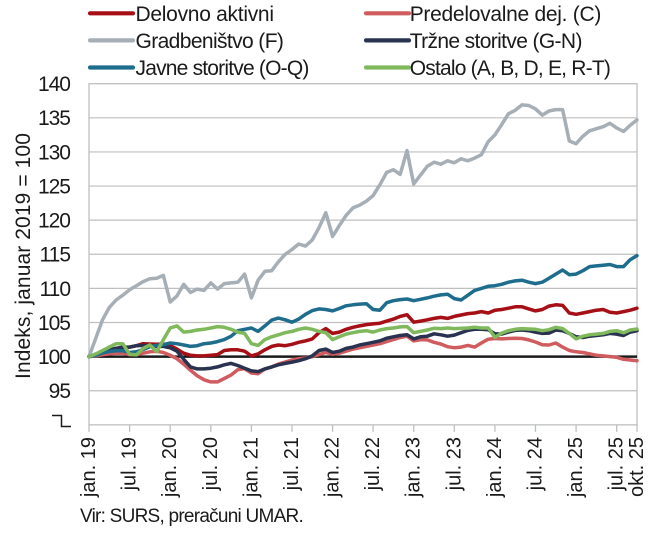 This screenshot has height=537, width=651. Describe the element at coordinates (510, 68) in the screenshot. I see `svg-text: Ostalo (A, B, D, E, R-T)` at that location.